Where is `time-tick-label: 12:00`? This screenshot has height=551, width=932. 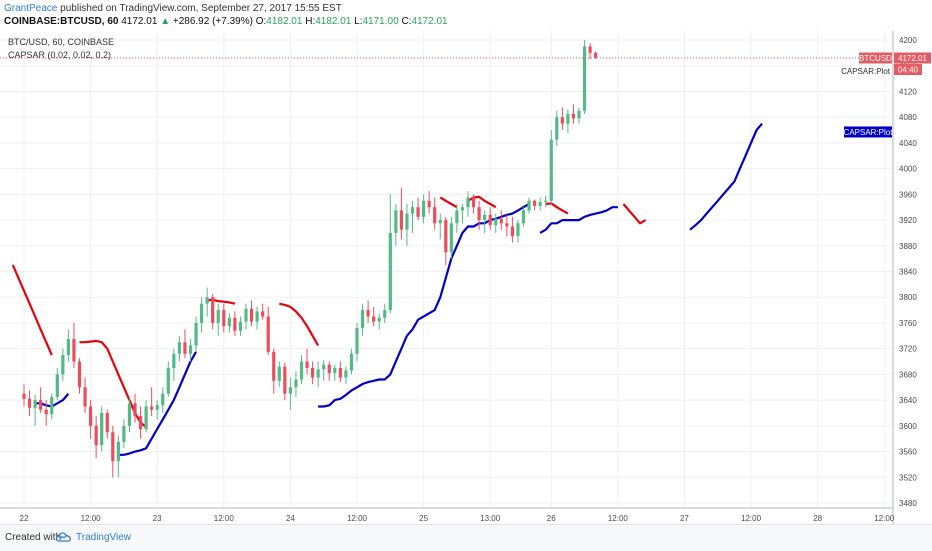
time-tick-label: 12:00 is located at coordinates (91, 518).